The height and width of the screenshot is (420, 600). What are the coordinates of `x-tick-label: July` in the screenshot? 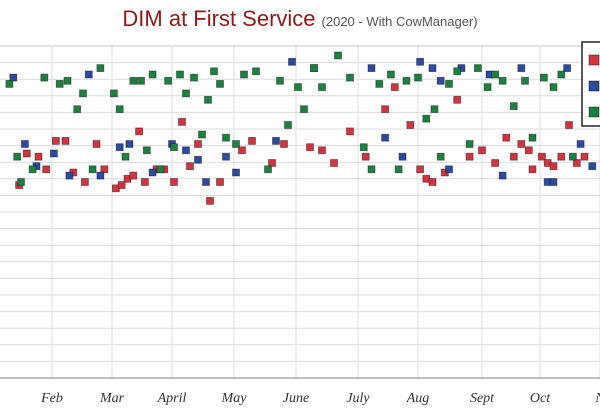 It's located at (358, 398).